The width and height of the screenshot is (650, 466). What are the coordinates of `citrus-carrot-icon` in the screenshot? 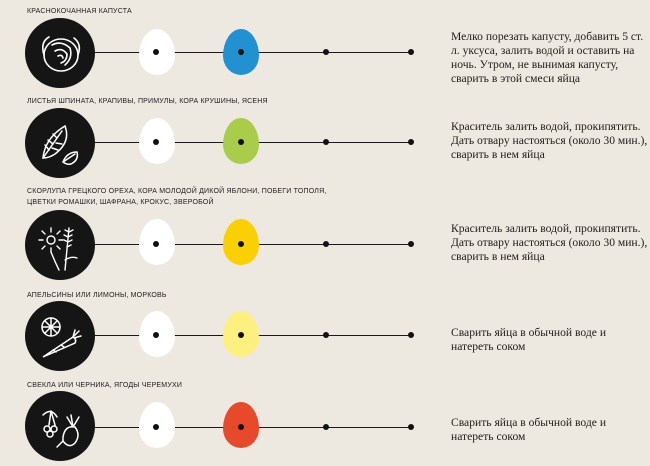 It's located at (60, 336).